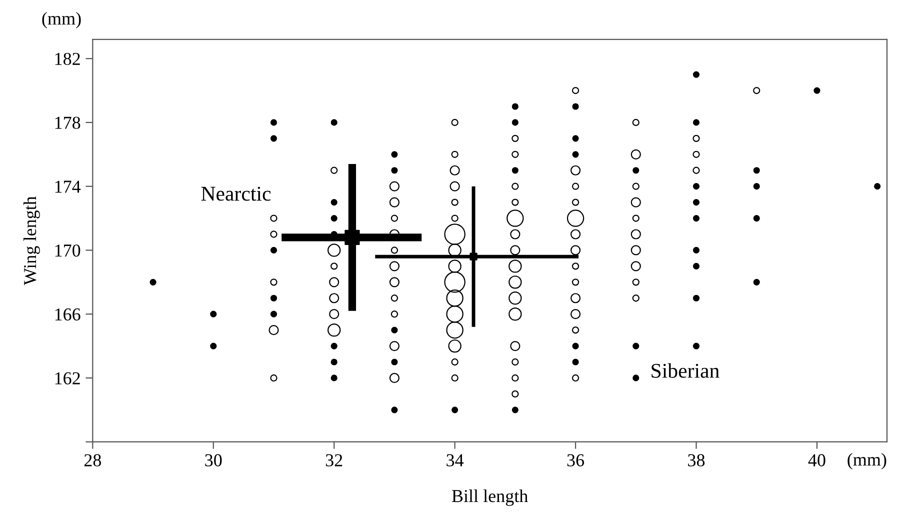 Image resolution: width=913 pixels, height=512 pixels. Describe the element at coordinates (817, 460) in the screenshot. I see `x-tick-label: 40` at that location.